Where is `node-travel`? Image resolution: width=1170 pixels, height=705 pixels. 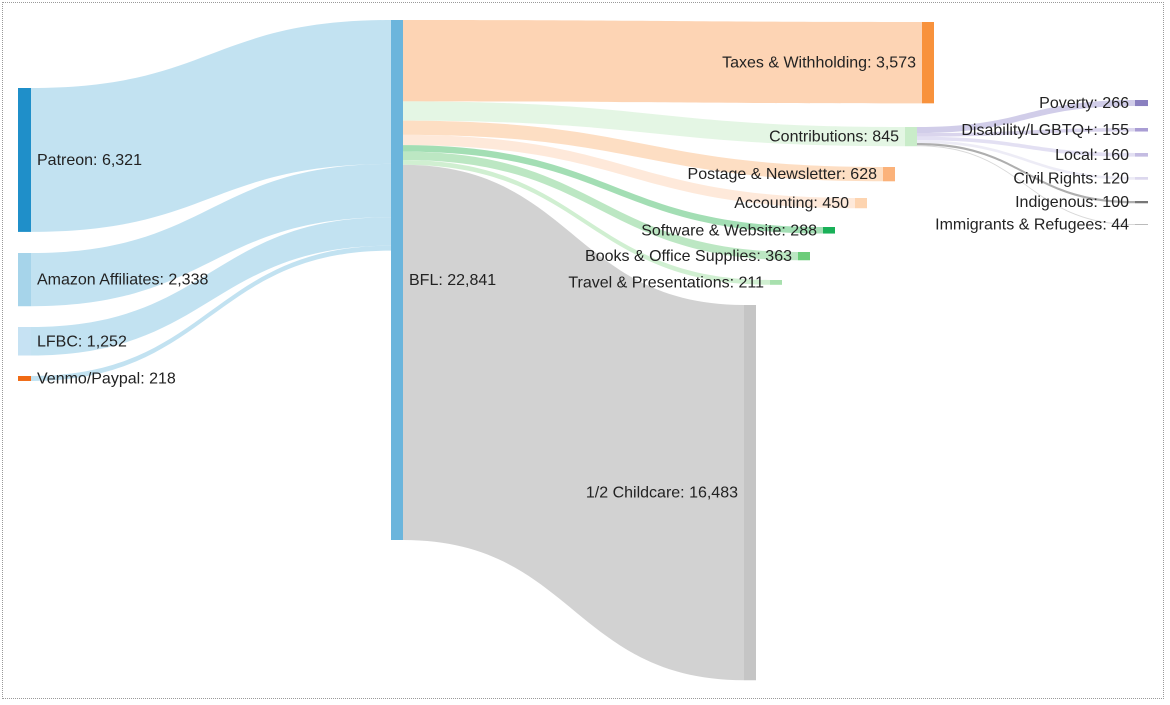 node-travel is located at coordinates (776, 282).